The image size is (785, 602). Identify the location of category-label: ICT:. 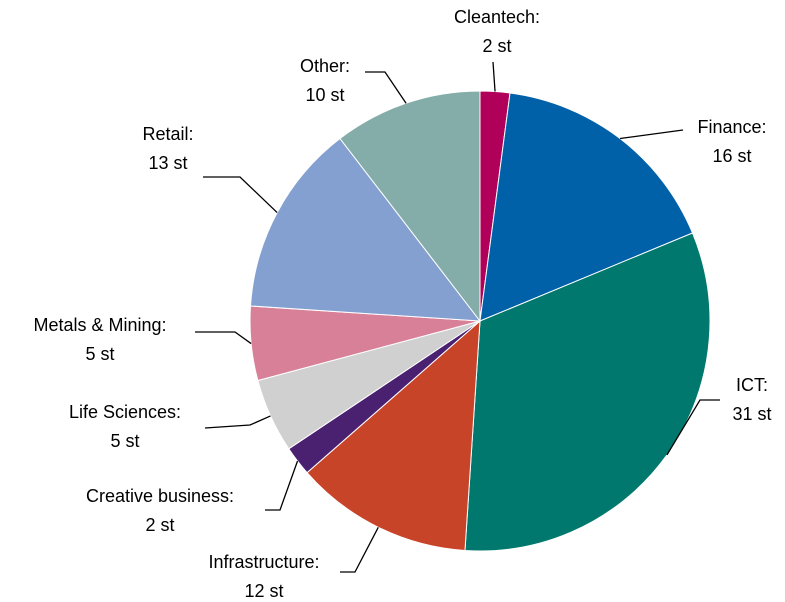
(752, 385).